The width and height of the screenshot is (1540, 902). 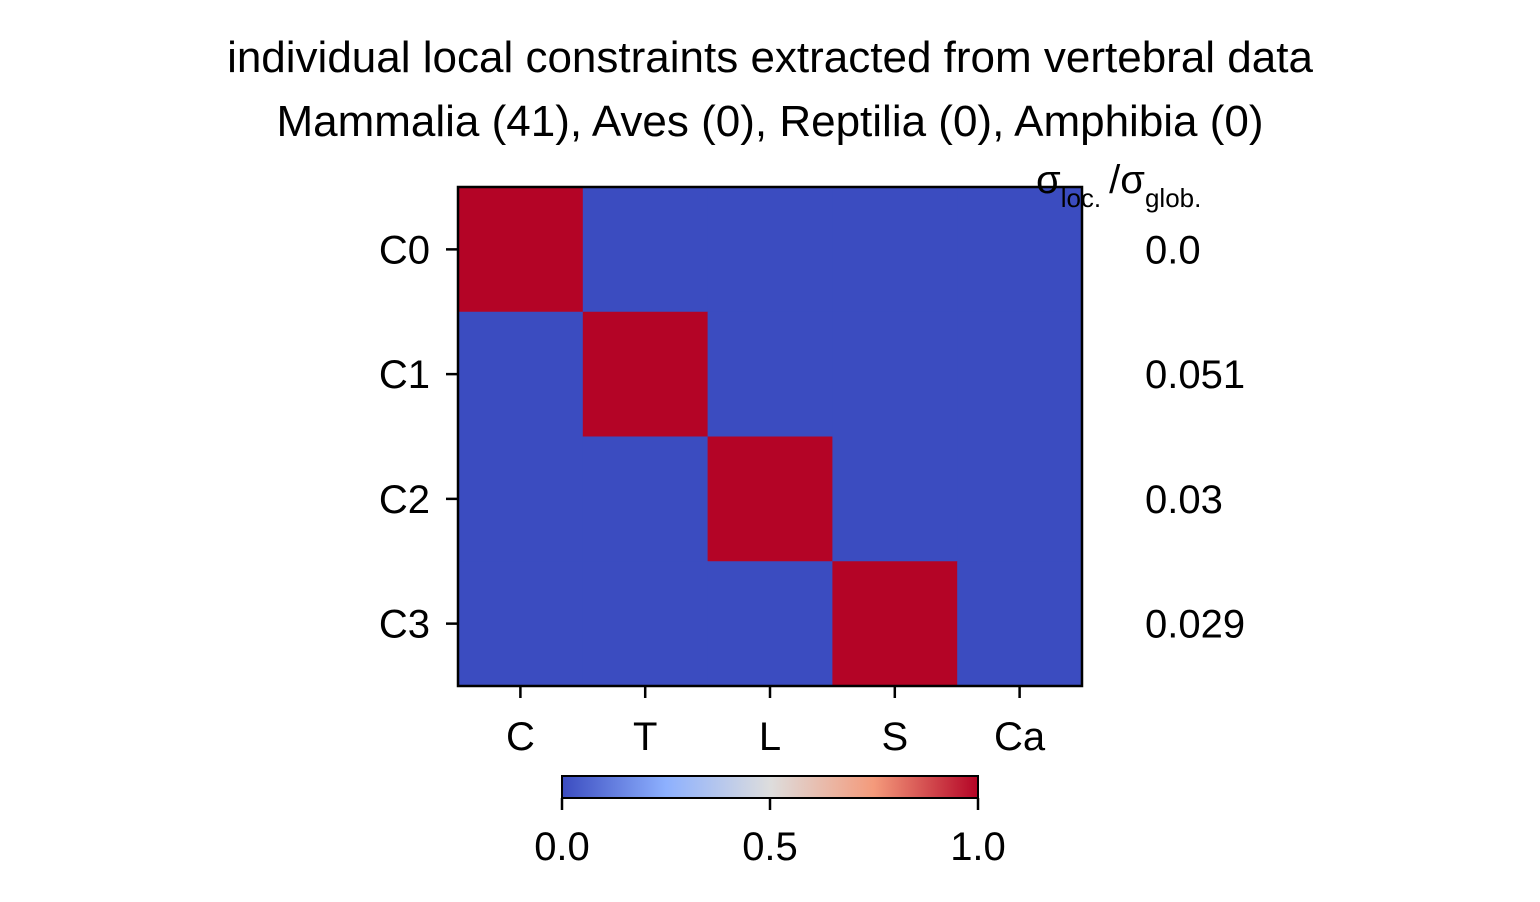 I want to click on sigma-ratio-header: σloc./σglob., so click(x=1118, y=185).